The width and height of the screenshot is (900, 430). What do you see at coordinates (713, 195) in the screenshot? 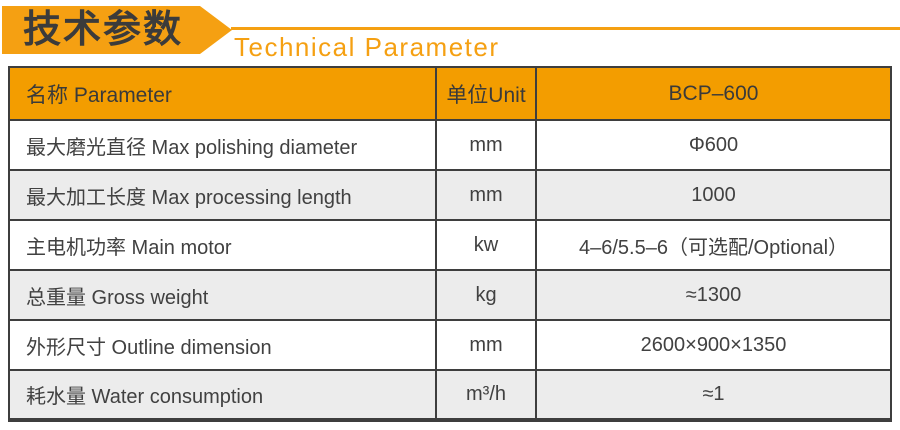
I see `value-cell: 1000` at bounding box center [713, 195].